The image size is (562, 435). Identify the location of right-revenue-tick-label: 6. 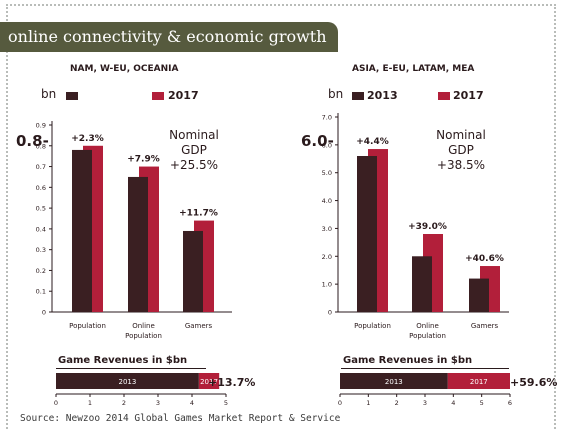
(510, 403).